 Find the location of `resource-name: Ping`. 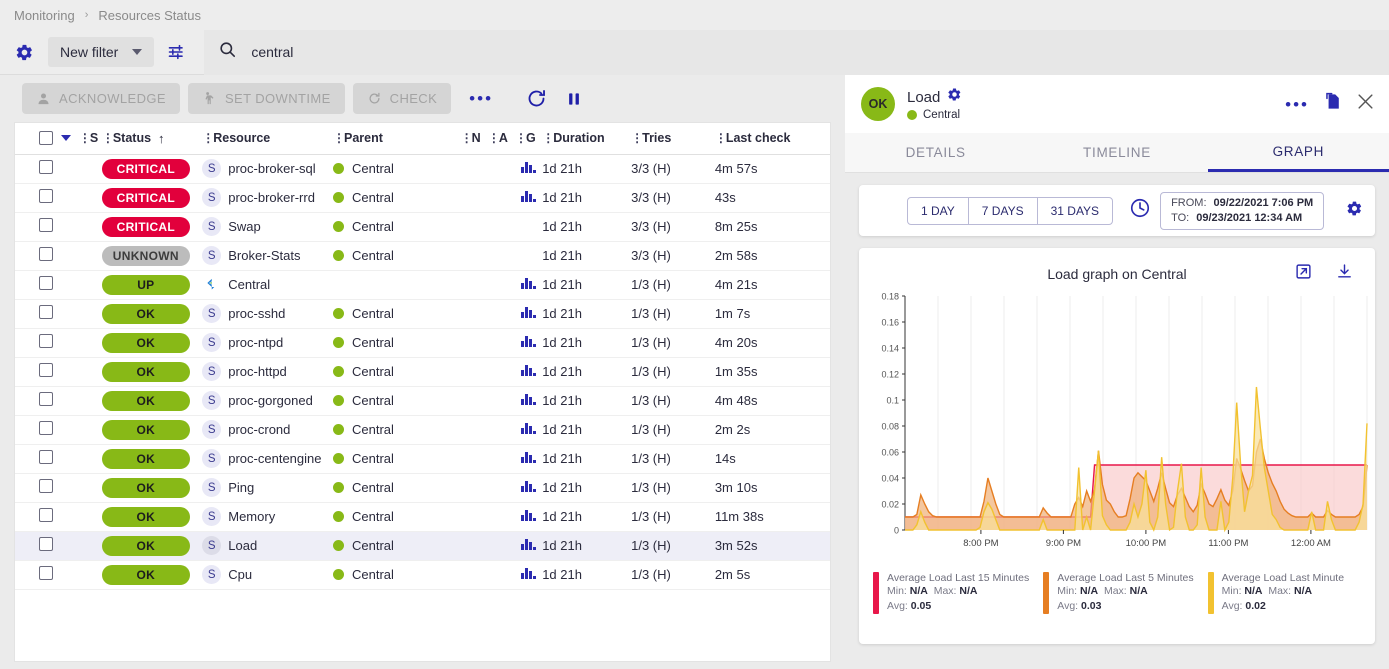

resource-name: Ping is located at coordinates (241, 487).